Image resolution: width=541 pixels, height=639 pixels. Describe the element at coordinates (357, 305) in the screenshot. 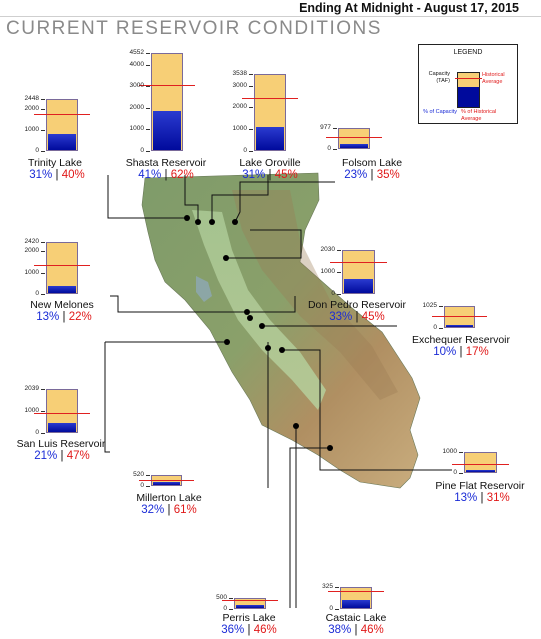

I see `reservoir-name: Don Pedro Reservoir` at that location.